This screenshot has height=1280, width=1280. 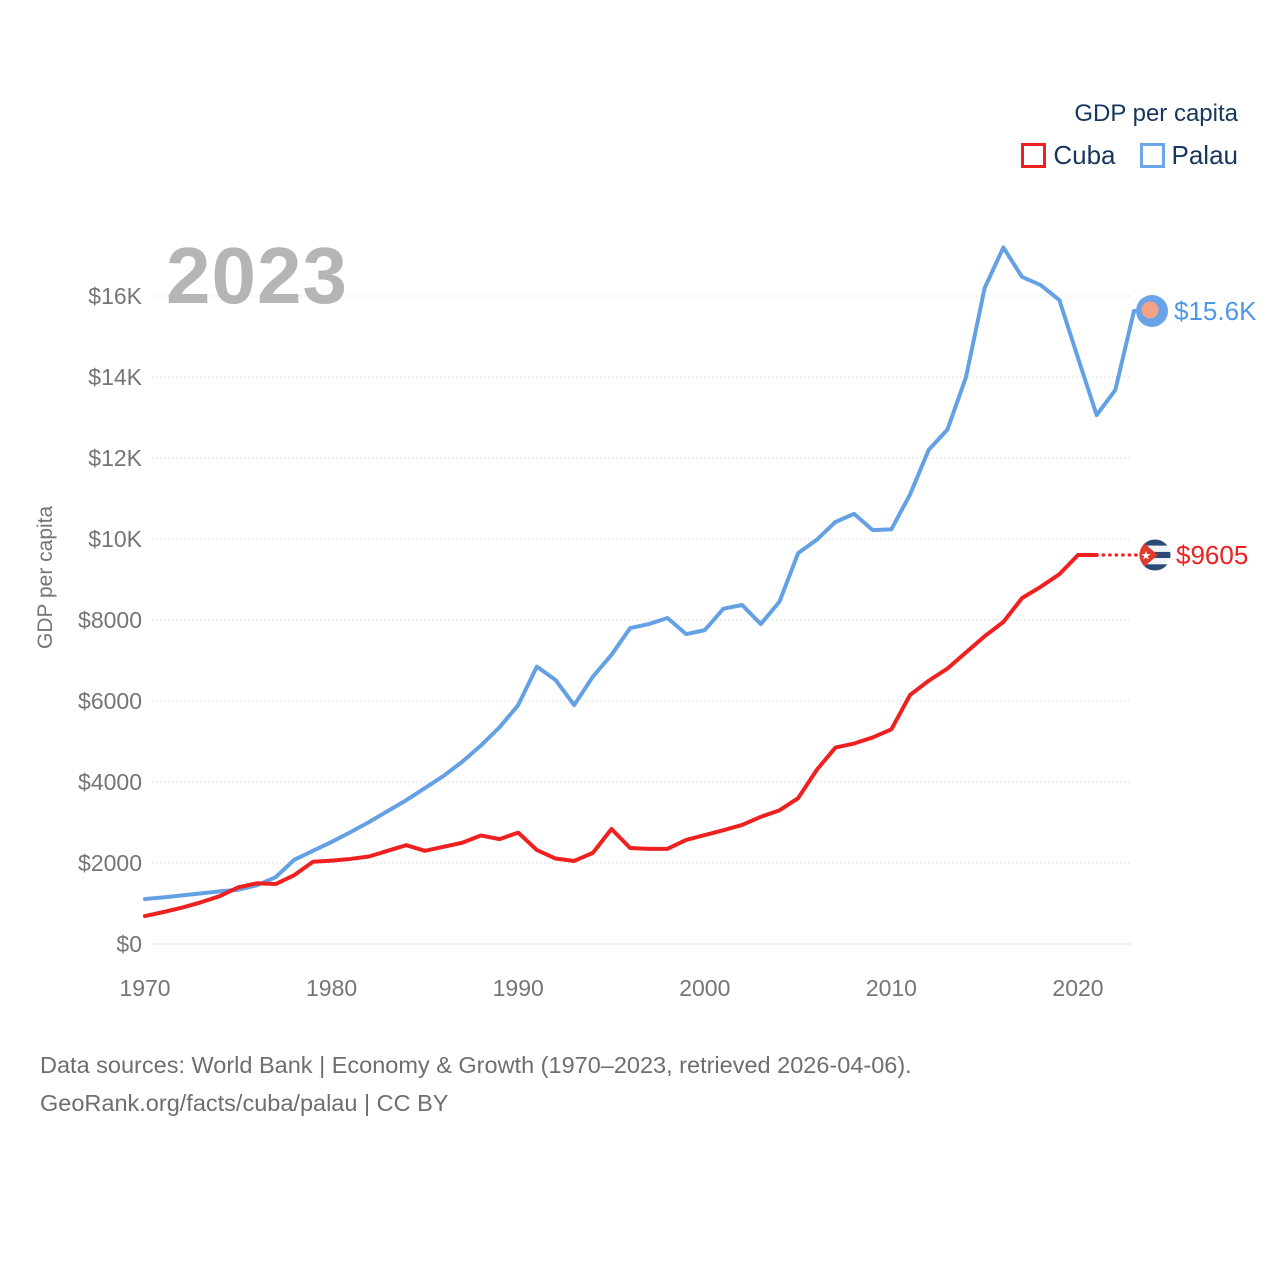 What do you see at coordinates (115, 377) in the screenshot?
I see `y-tick-label: $14K` at bounding box center [115, 377].